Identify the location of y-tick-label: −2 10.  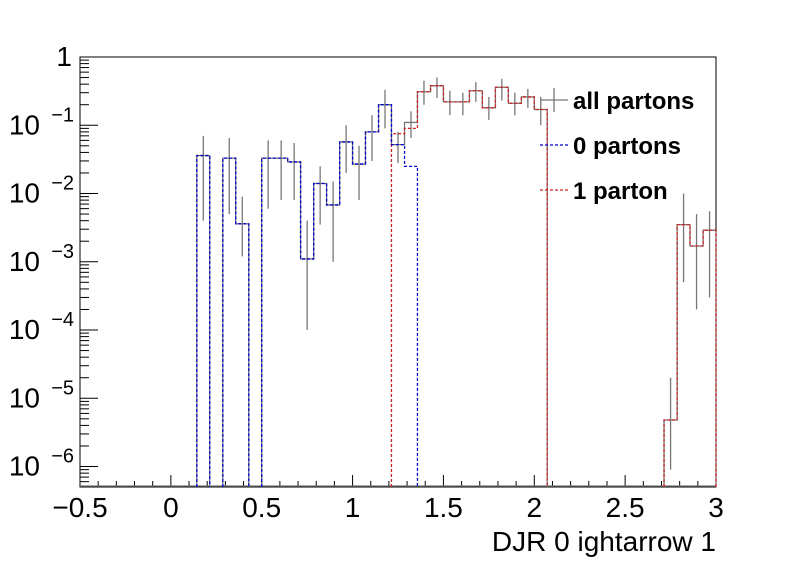
(41, 191).